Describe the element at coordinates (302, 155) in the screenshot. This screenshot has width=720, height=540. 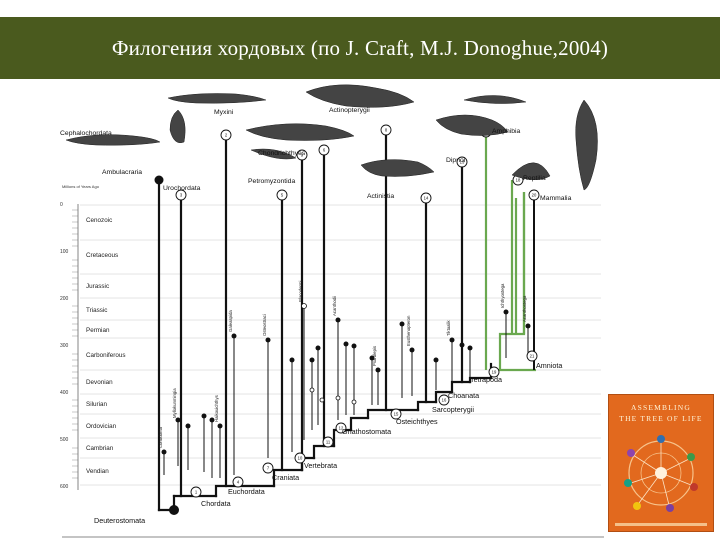
I see `node-number-9: 9` at that location.